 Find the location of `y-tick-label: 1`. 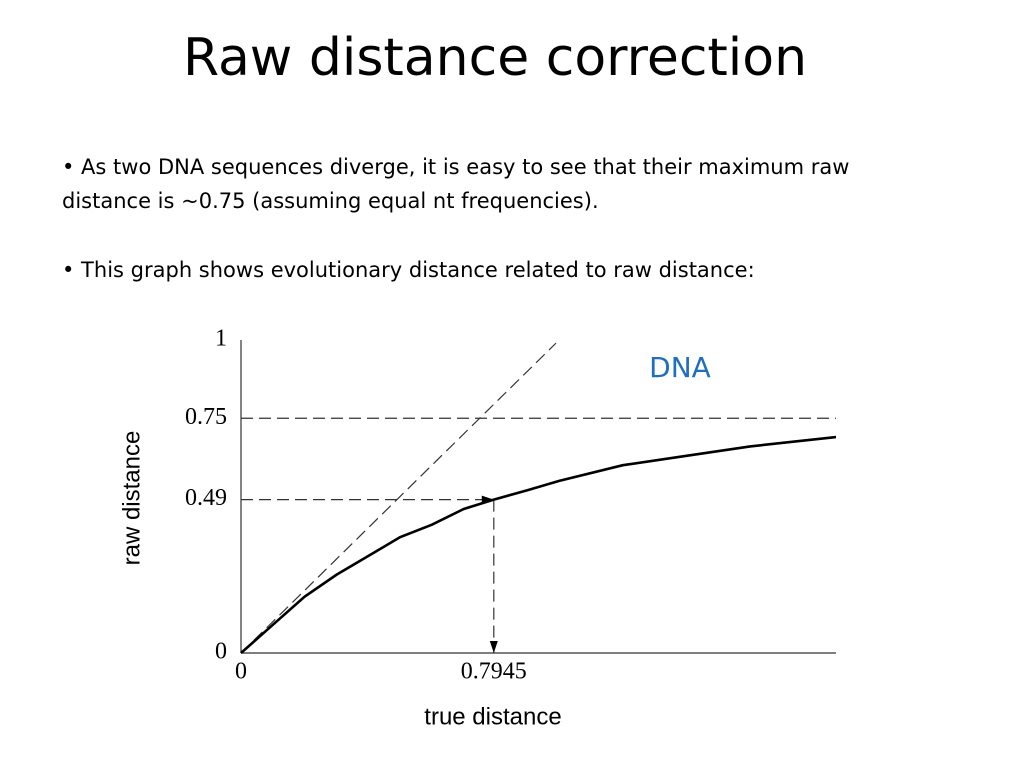

y-tick-label: 1 is located at coordinates (221, 339).